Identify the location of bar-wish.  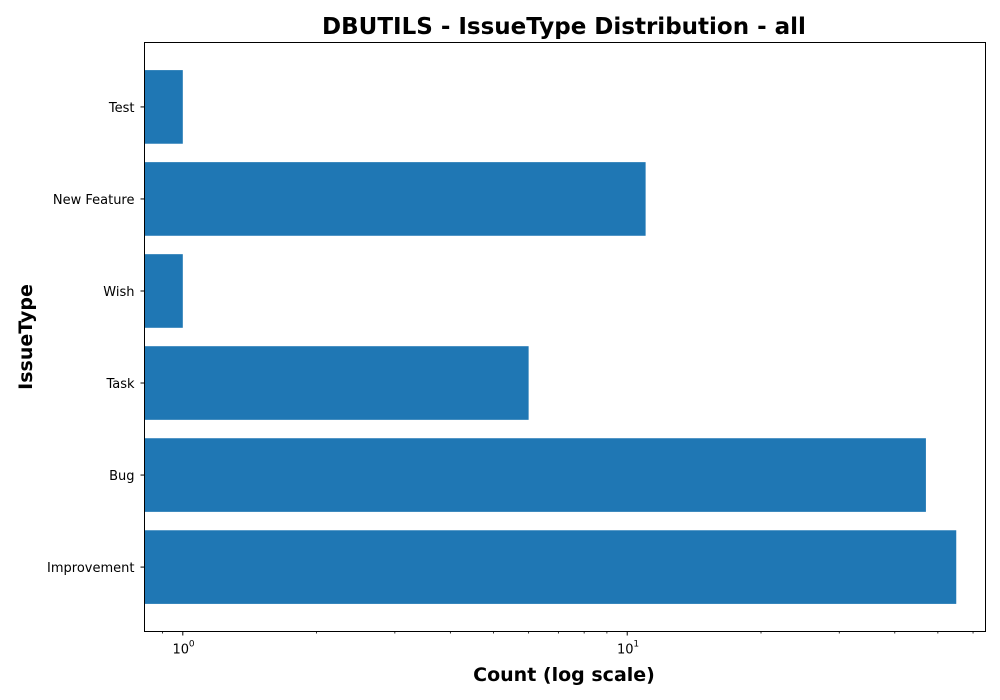
(163, 291).